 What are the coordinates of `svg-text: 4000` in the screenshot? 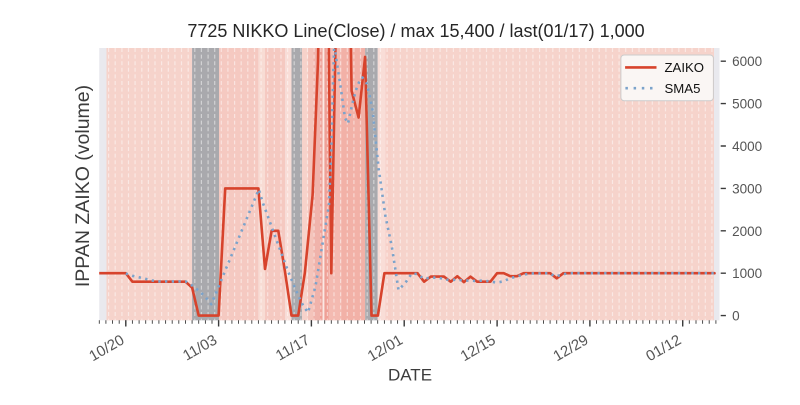 It's located at (747, 146).